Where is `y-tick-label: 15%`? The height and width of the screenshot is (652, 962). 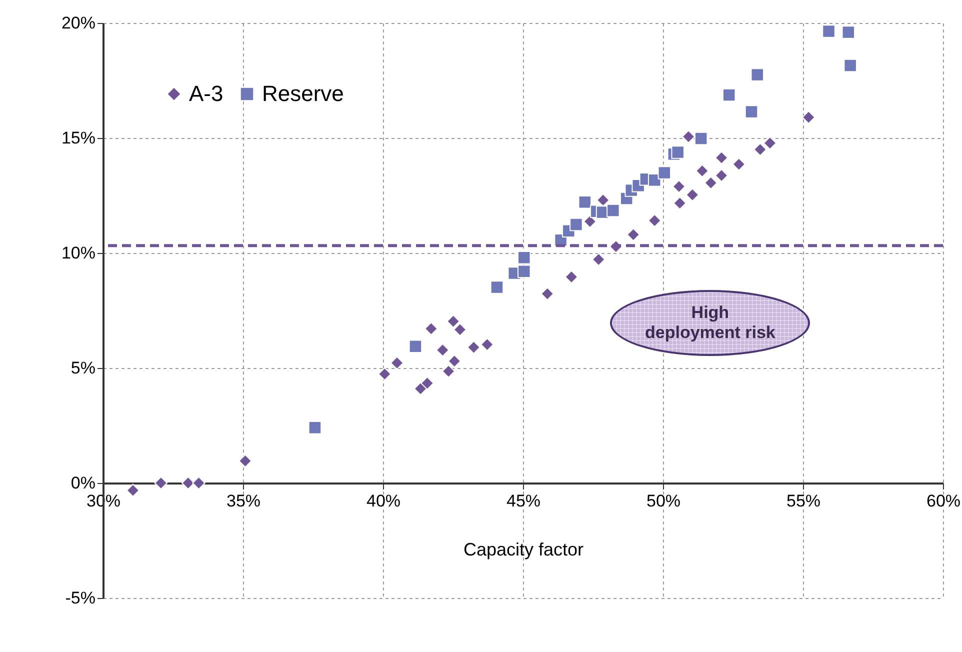 y-tick-label: 15% is located at coordinates (78, 138).